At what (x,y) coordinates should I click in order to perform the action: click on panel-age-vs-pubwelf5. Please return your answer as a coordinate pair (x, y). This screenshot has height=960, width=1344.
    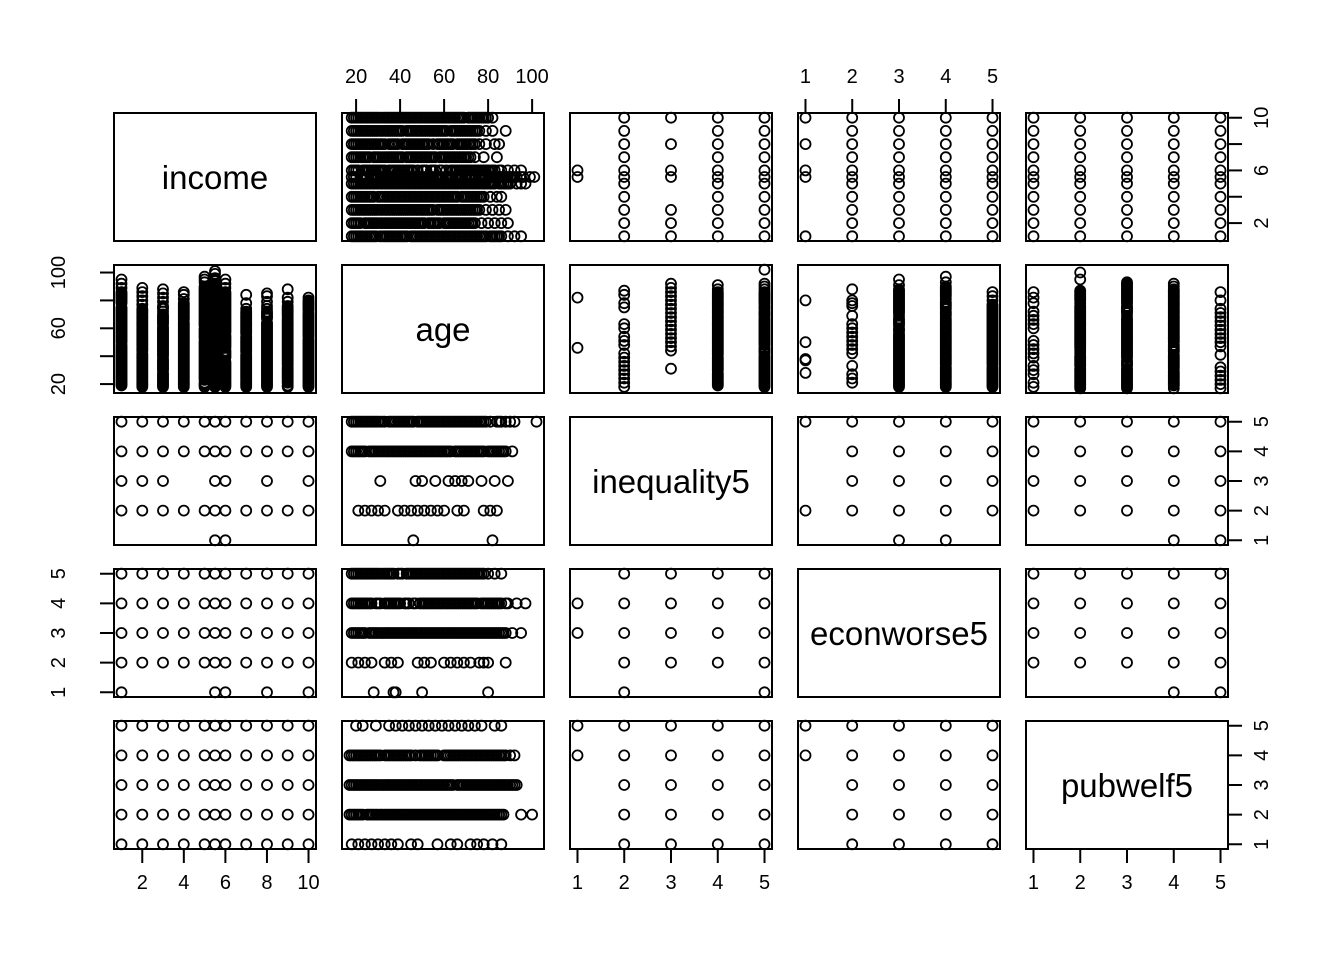
    Looking at the image, I should click on (1127, 329).